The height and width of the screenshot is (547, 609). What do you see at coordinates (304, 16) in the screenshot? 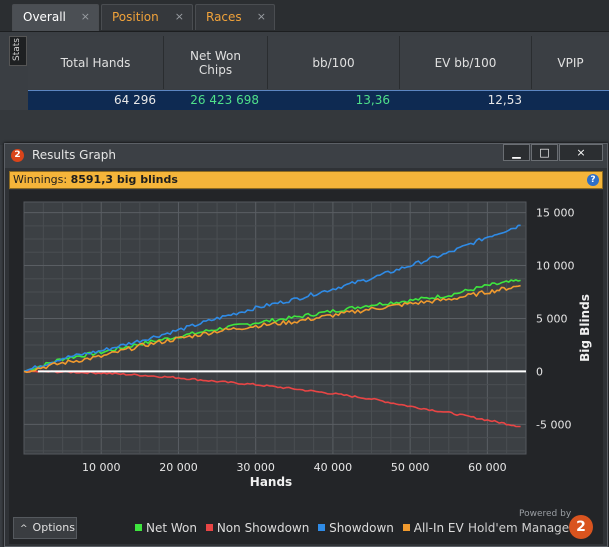
I see `tab-bar: Overall × Position × Races ×` at bounding box center [304, 16].